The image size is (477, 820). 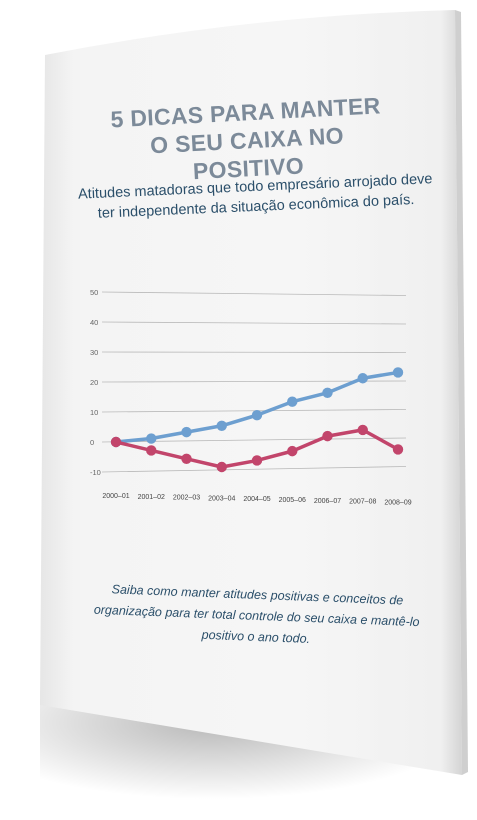 I want to click on y-tick-label: 10, so click(x=94, y=412).